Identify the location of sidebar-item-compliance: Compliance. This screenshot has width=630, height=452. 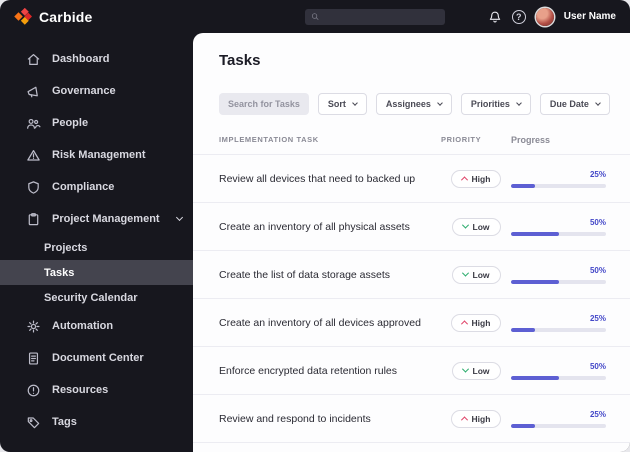
(96, 187).